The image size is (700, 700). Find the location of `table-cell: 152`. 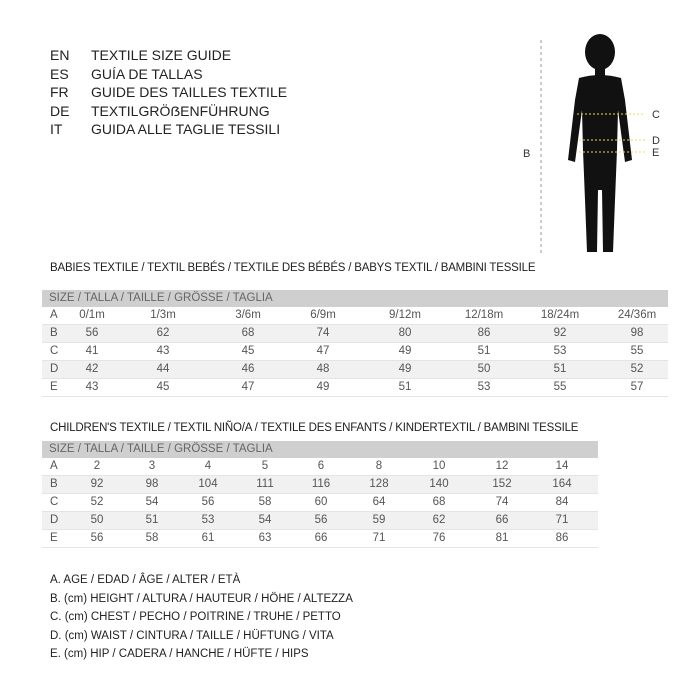

table-cell: 152 is located at coordinates (502, 484).